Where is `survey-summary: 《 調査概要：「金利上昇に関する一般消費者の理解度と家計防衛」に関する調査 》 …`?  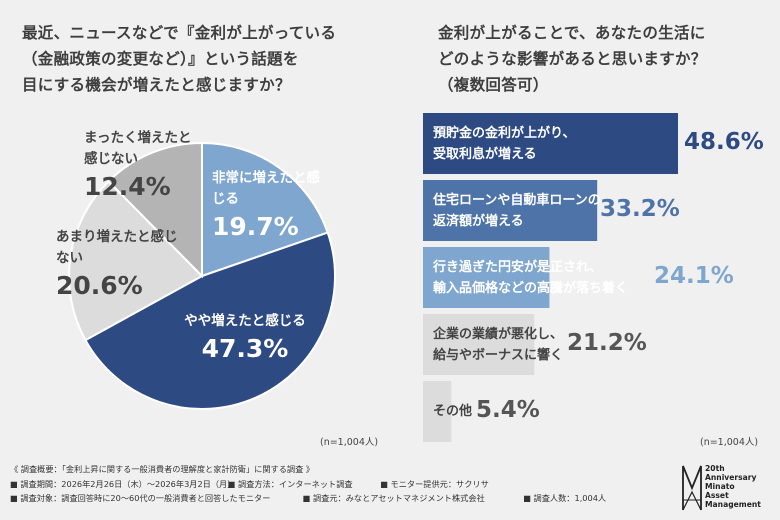
survey-summary: 《 調査概要：「金利上昇に関する一般消費者の理解度と家計防衛」に関する調査 》 … is located at coordinates (340, 484).